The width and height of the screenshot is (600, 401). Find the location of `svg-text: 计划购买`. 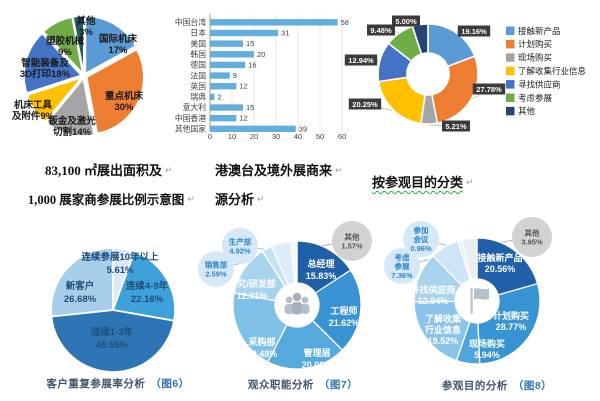

svg-text: 计划购买 is located at coordinates (535, 44).